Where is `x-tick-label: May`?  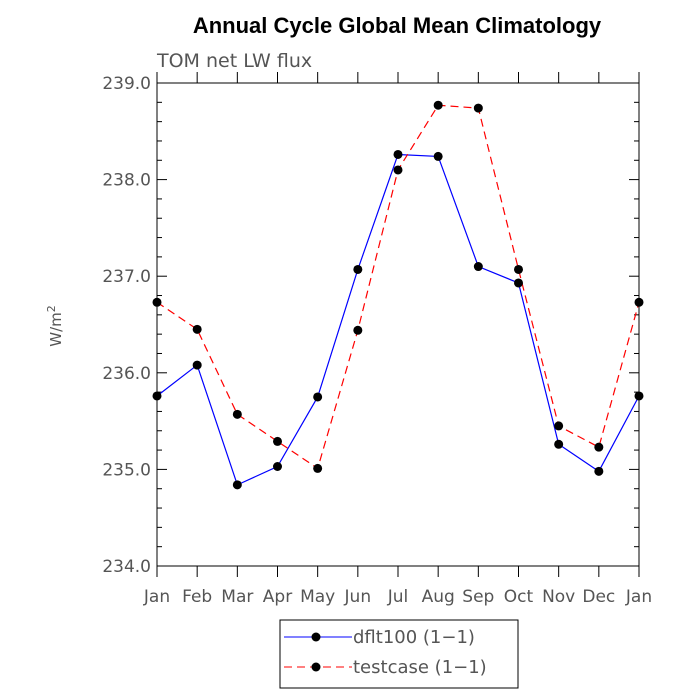 x-tick-label: May is located at coordinates (317, 597).